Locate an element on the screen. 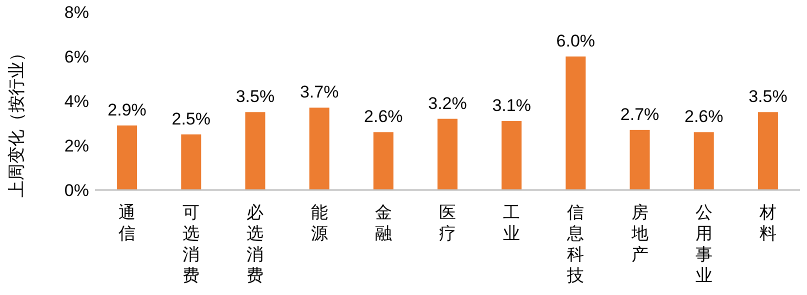  ytick: 4% is located at coordinates (76, 101).